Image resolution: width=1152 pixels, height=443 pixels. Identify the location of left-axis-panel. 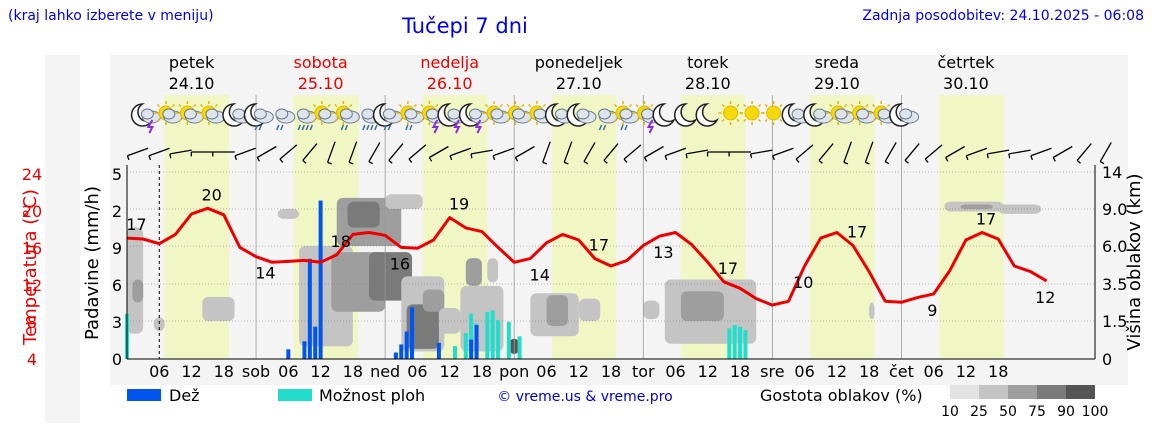
(62, 239).